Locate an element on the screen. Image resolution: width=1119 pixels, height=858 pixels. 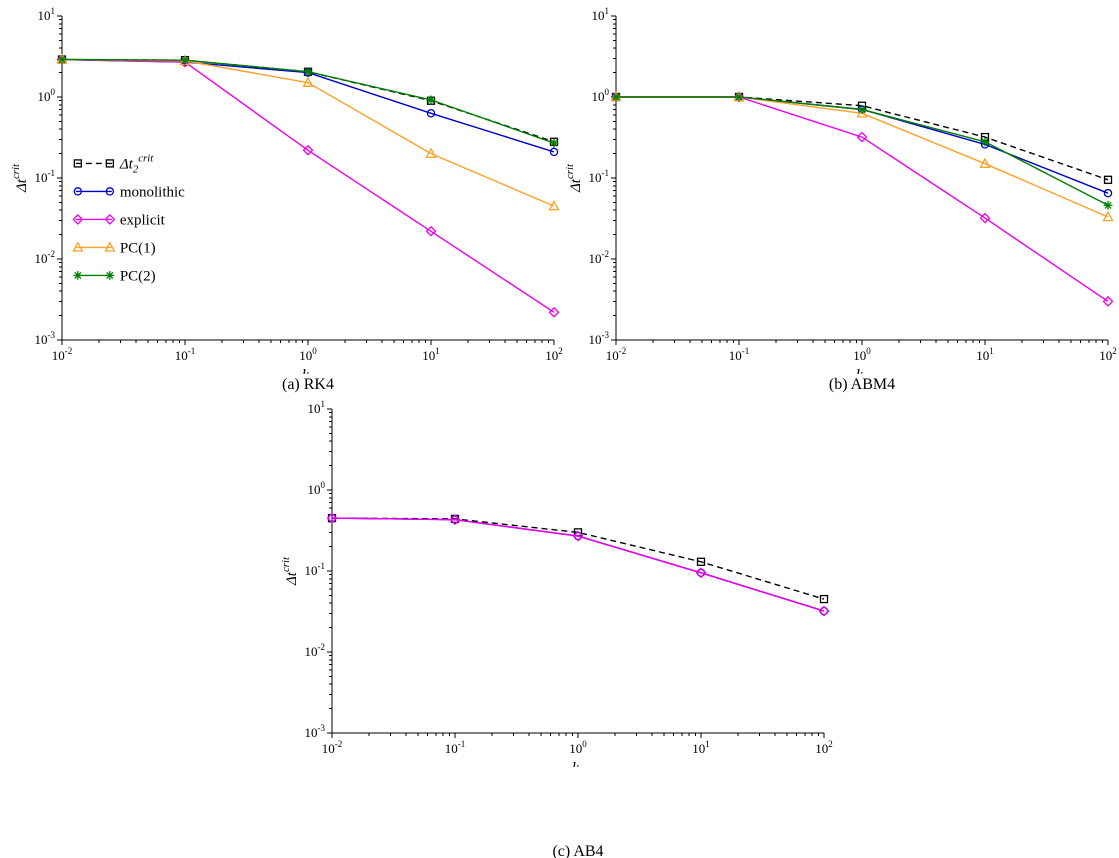
legend-label: Δt2crit is located at coordinates (136, 163).